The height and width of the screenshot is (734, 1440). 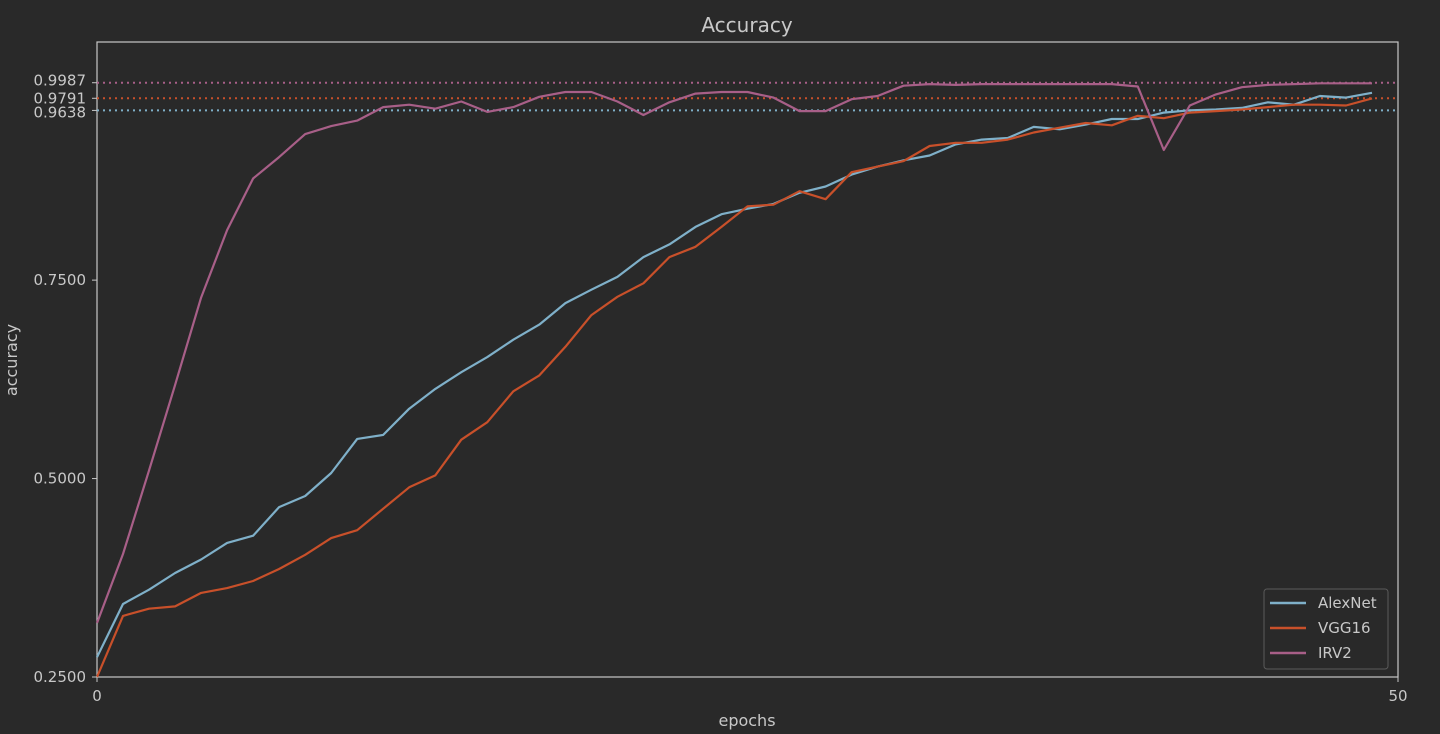 What do you see at coordinates (750, 691) in the screenshot?
I see `x-axis-ticks: 0 50` at bounding box center [750, 691].